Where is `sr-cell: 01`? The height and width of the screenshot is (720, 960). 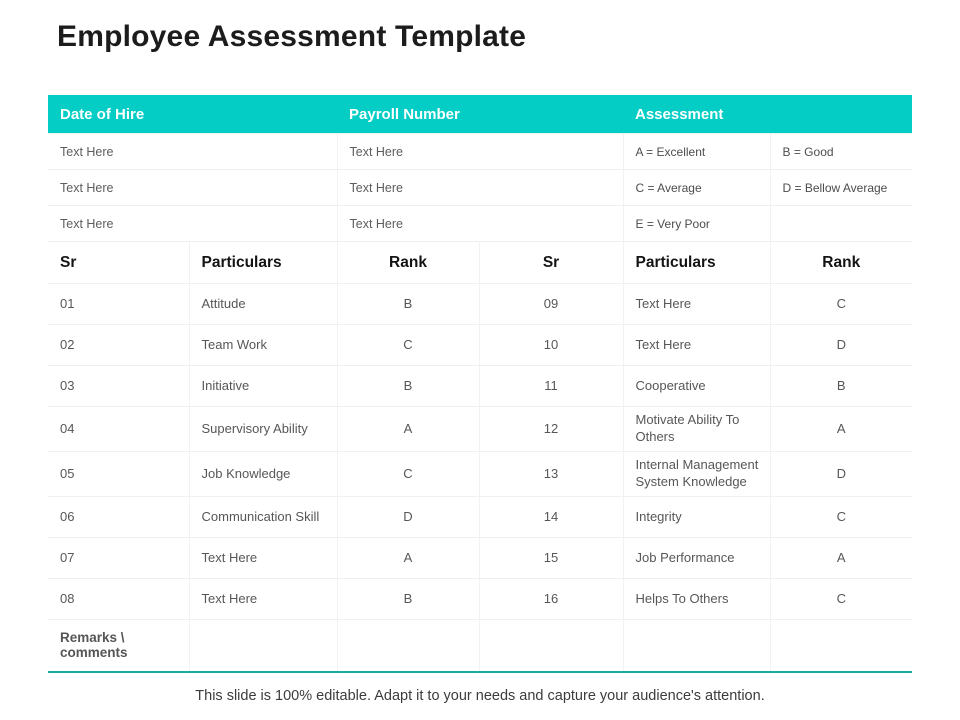 sr-cell: 01 is located at coordinates (119, 304).